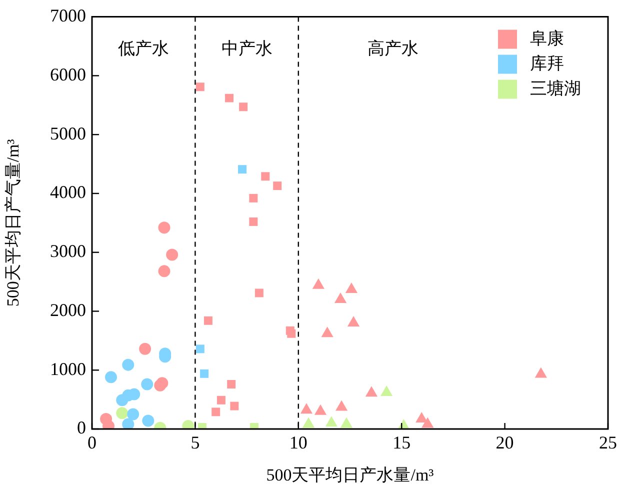 The image size is (630, 490). I want to click on y-tick-label: 6000, so click(68, 74).